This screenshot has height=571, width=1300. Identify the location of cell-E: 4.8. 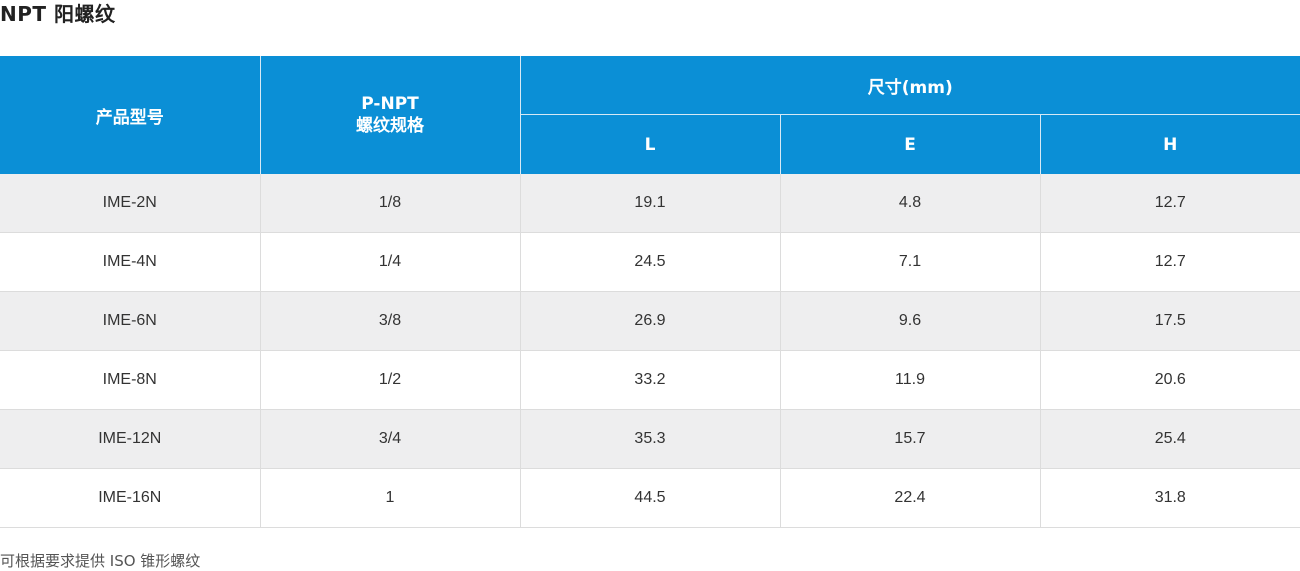
(910, 203).